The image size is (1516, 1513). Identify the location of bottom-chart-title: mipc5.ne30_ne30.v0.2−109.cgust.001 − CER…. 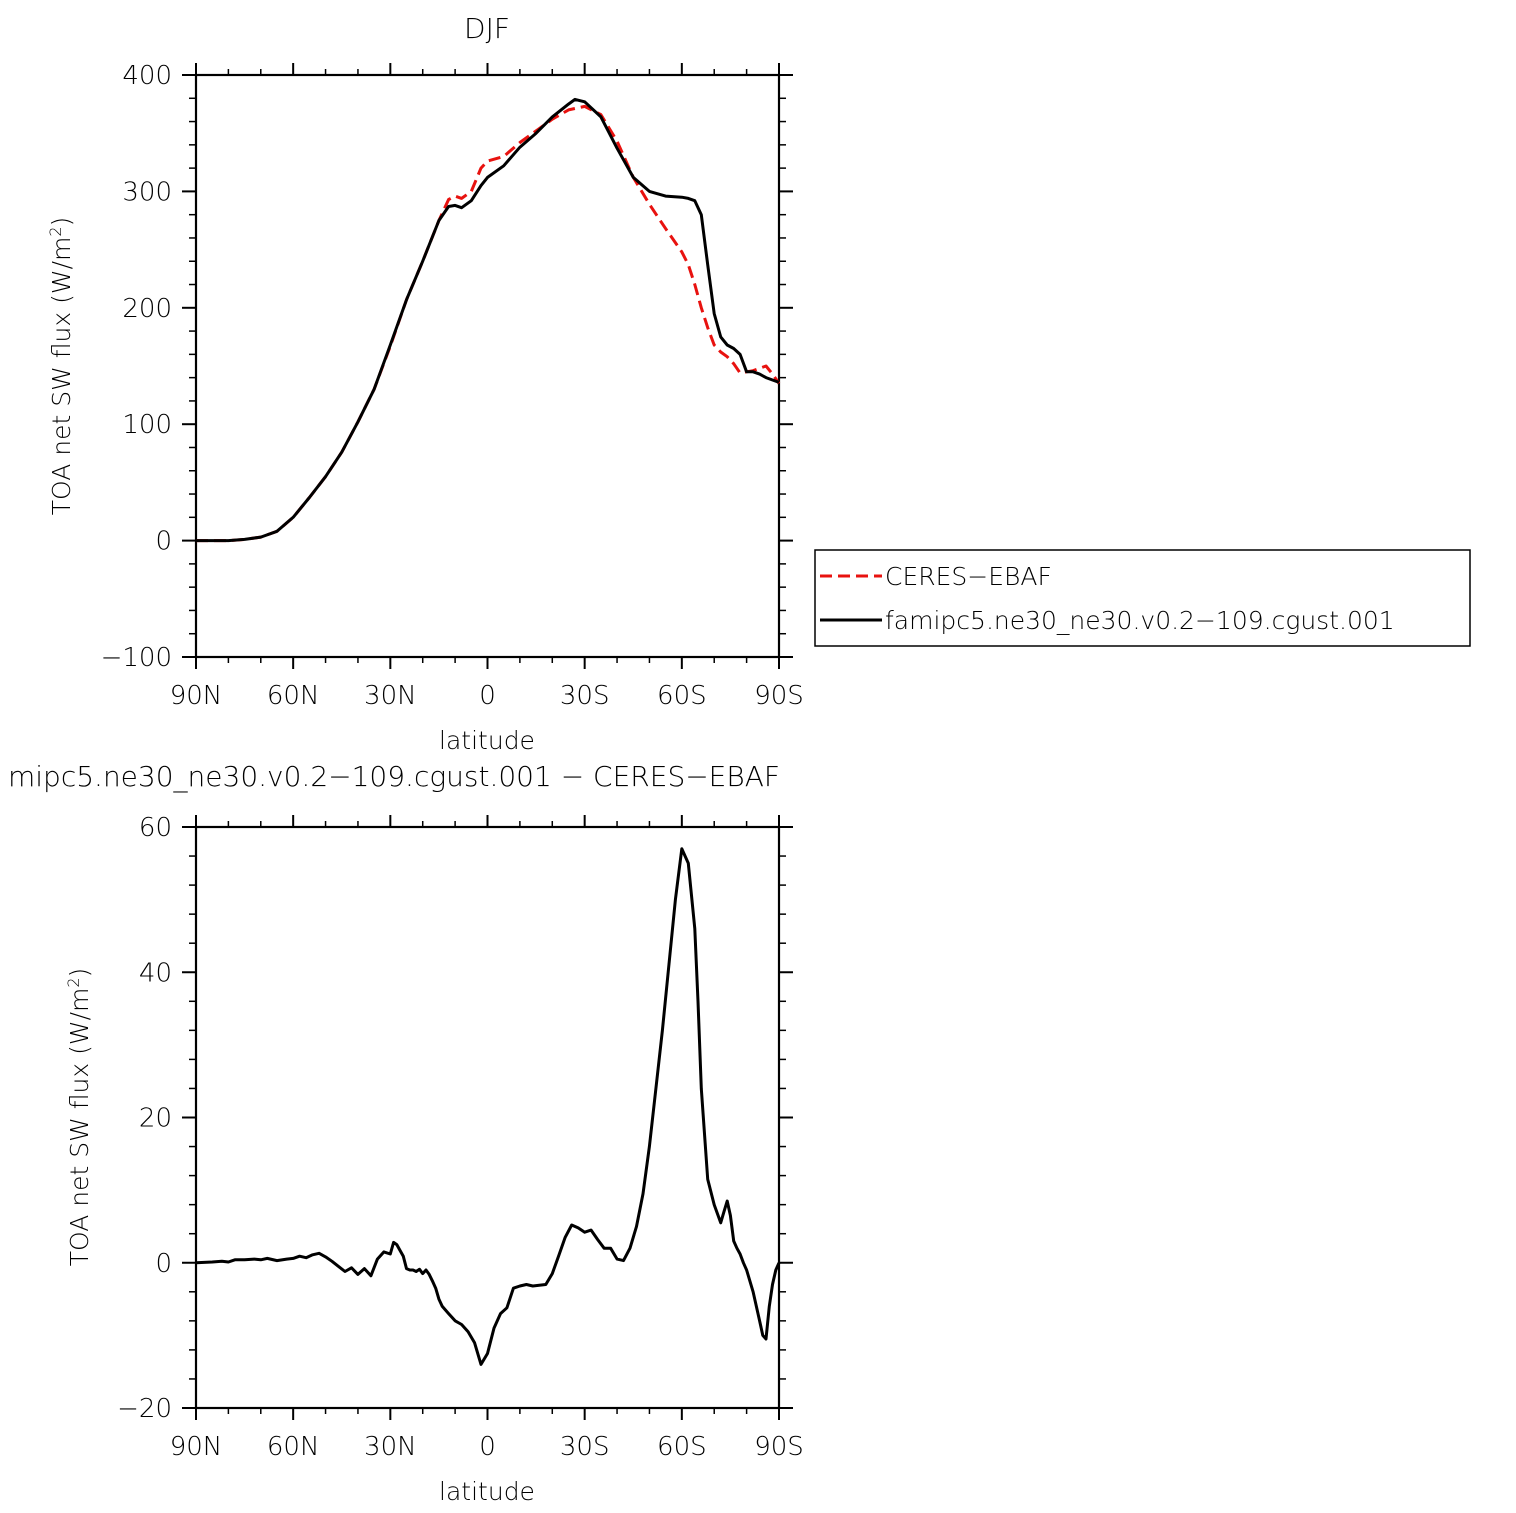
(394, 777).